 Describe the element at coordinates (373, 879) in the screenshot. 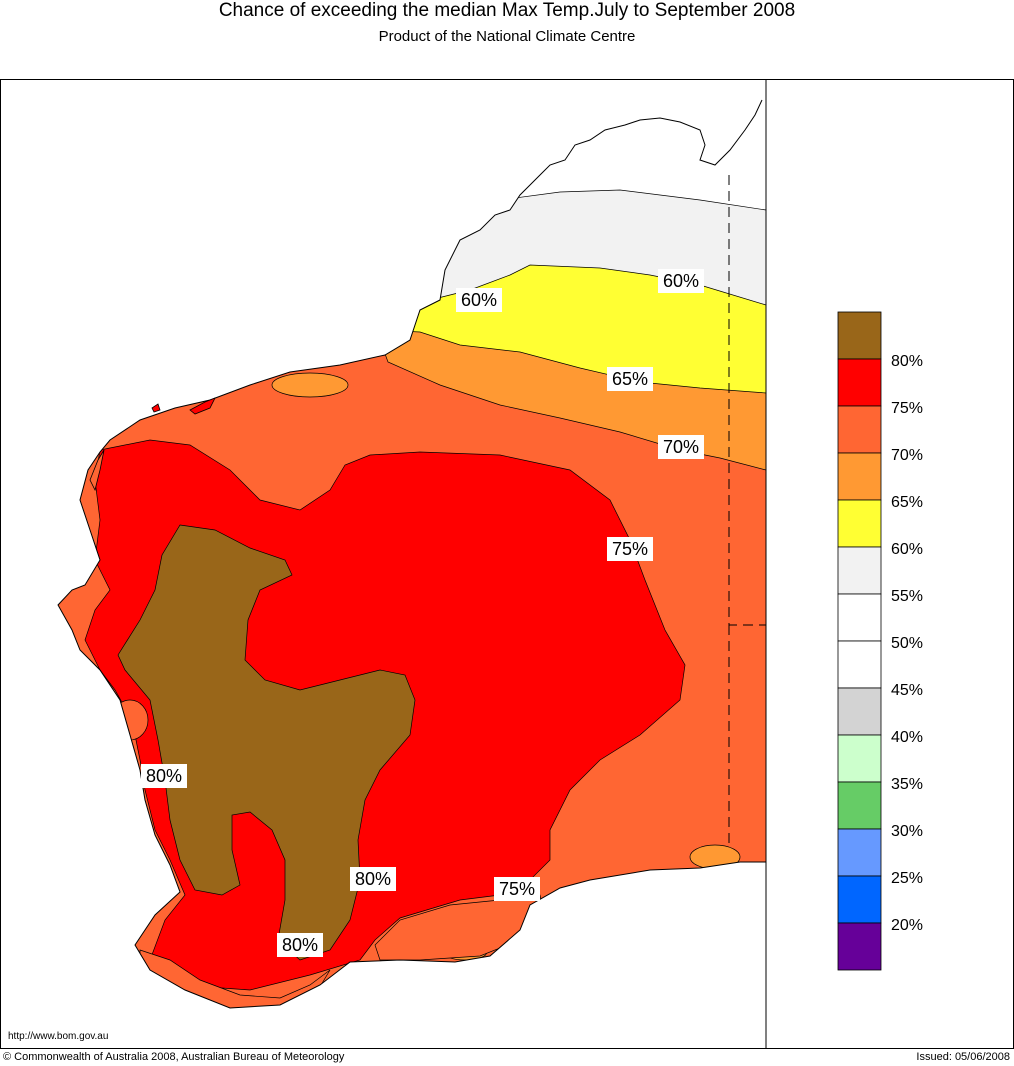

I see `contour-label-80-center: 80%` at that location.